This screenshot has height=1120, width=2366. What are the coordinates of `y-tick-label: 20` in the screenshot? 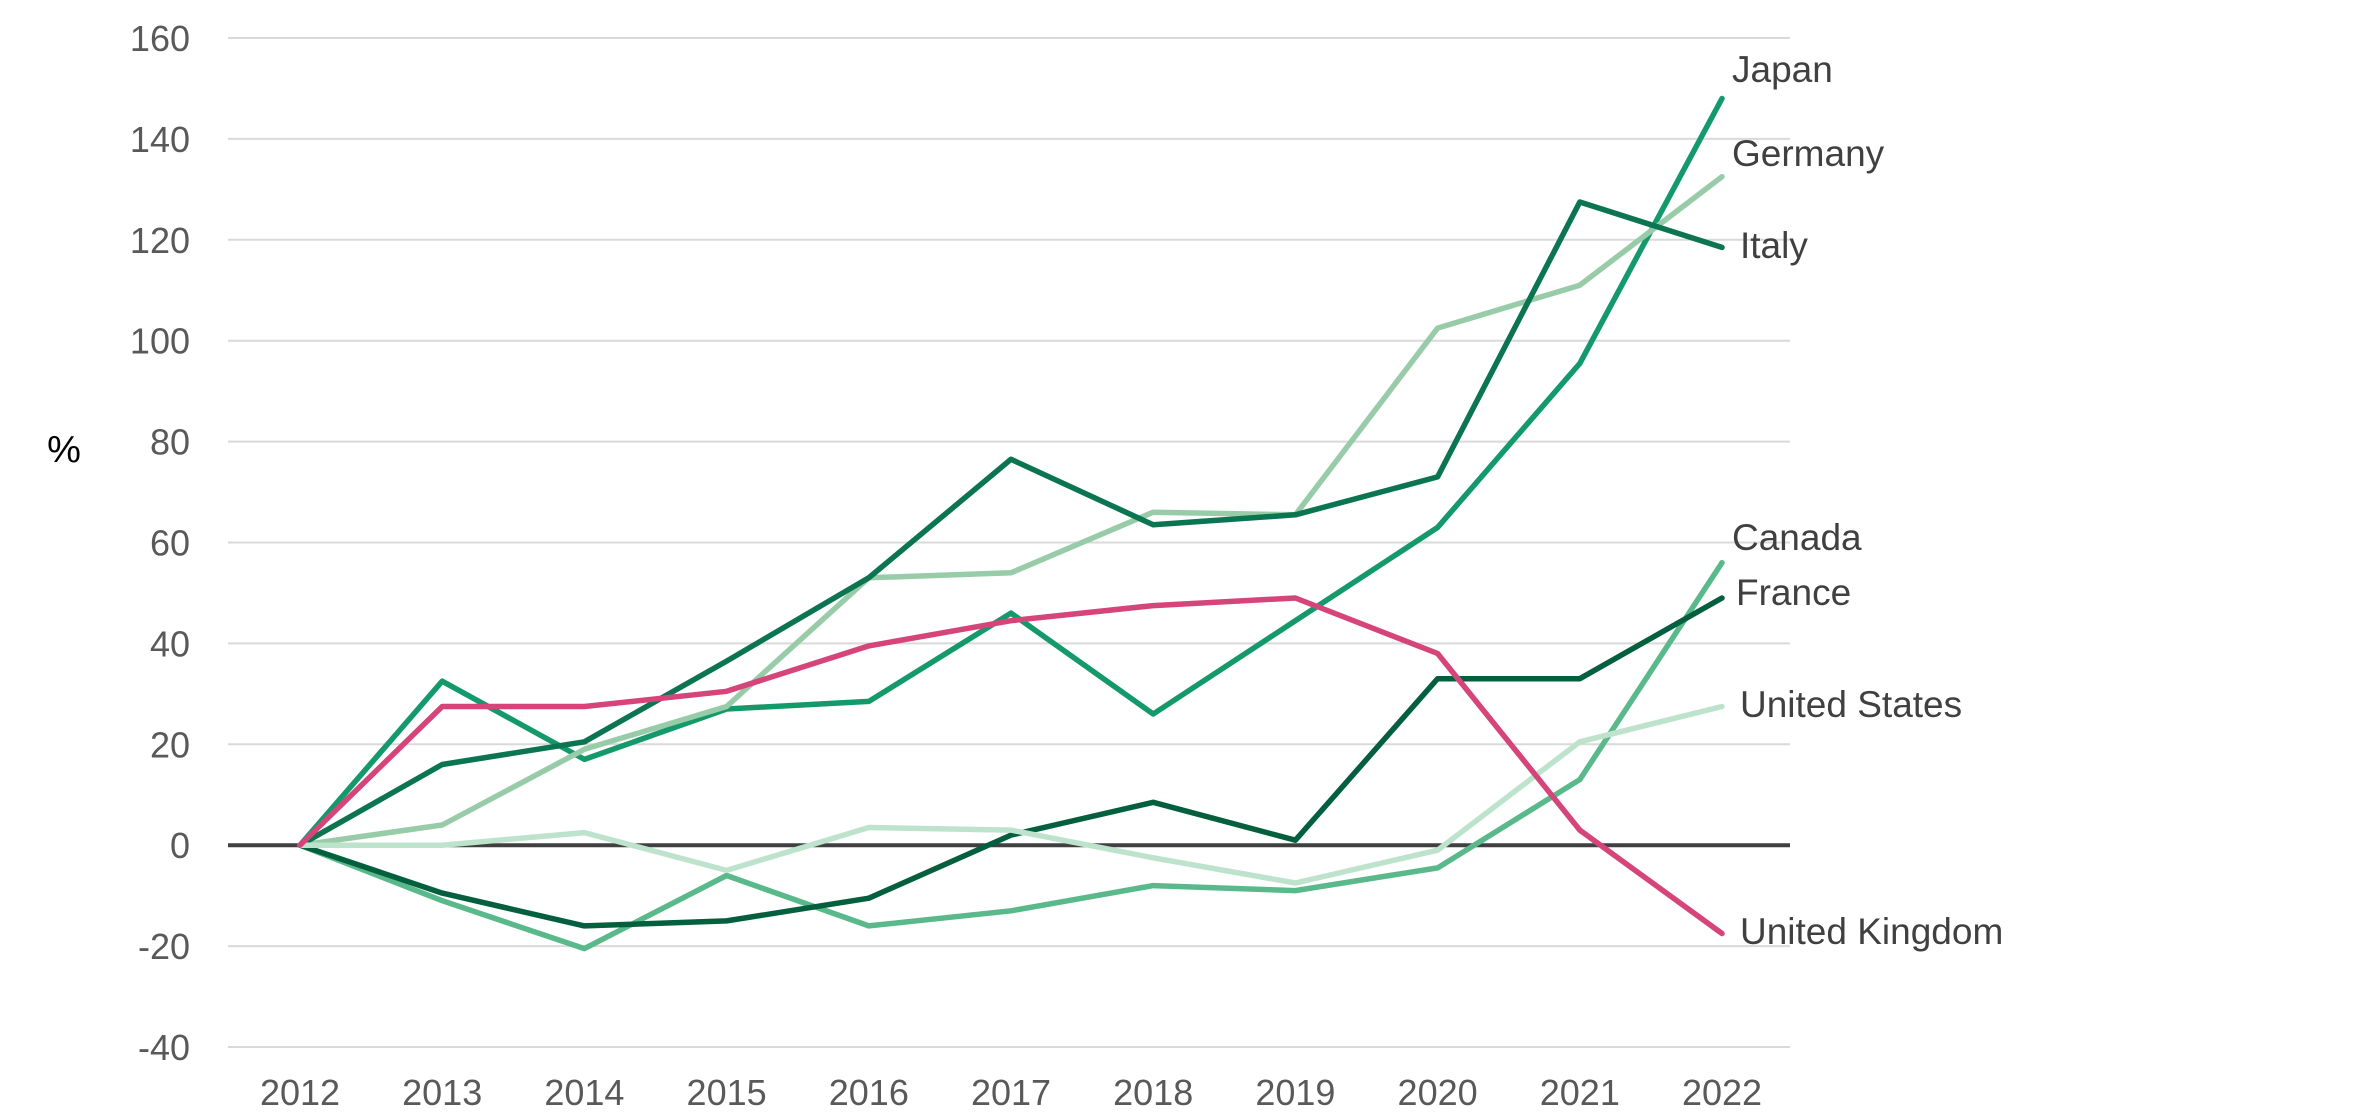 It's located at (170, 744).